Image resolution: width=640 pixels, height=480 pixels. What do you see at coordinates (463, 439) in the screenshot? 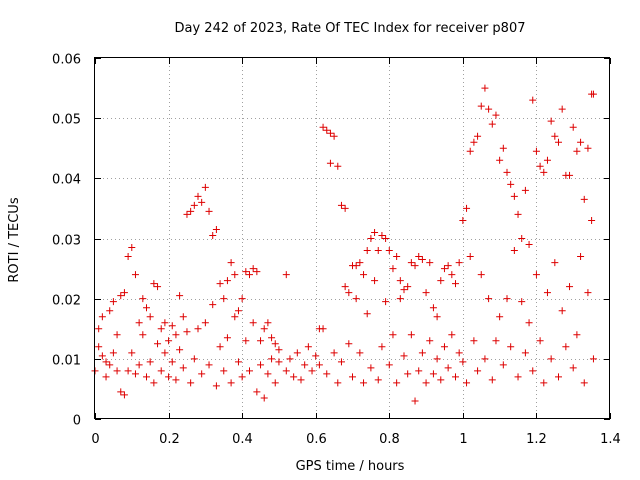
I see `x-tick-label: 1` at bounding box center [463, 439].